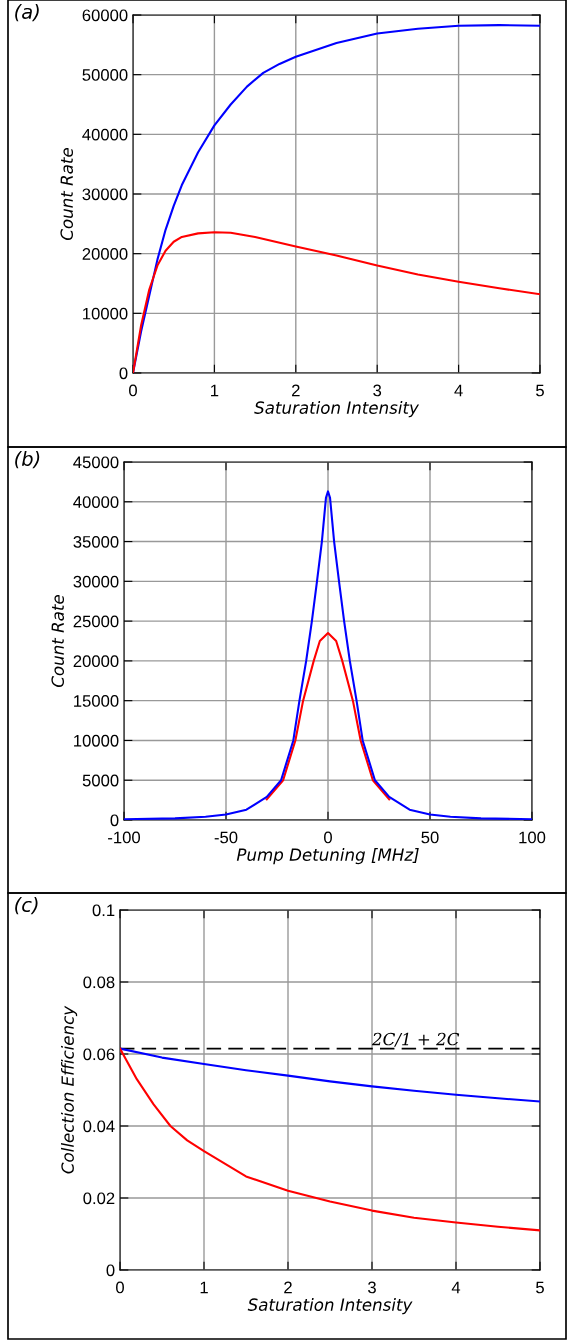  I want to click on chart-title: (c), so click(26, 906).